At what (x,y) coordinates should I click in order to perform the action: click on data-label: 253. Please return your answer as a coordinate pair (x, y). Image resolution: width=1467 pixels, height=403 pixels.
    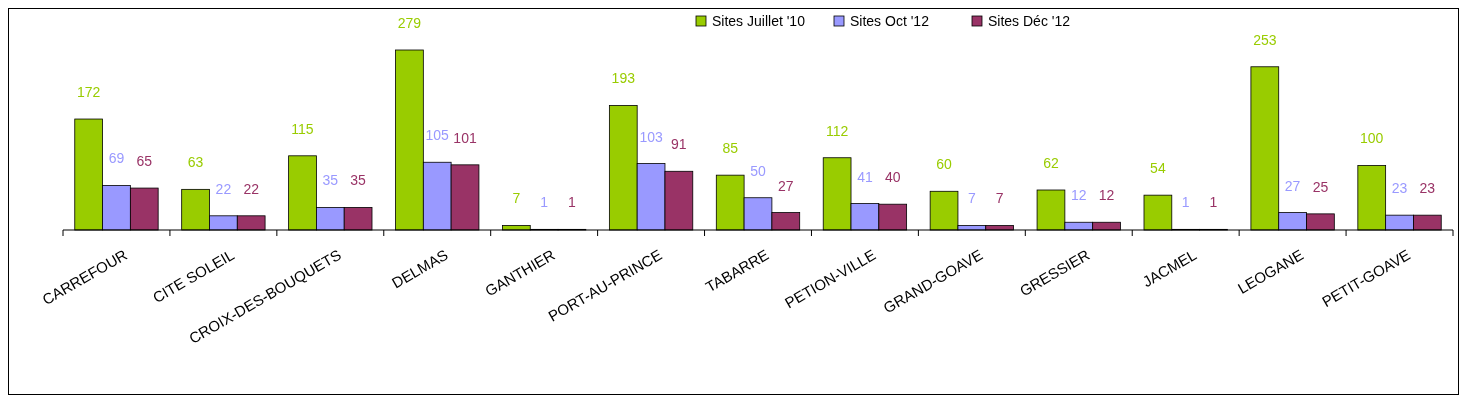
    Looking at the image, I should click on (1265, 39).